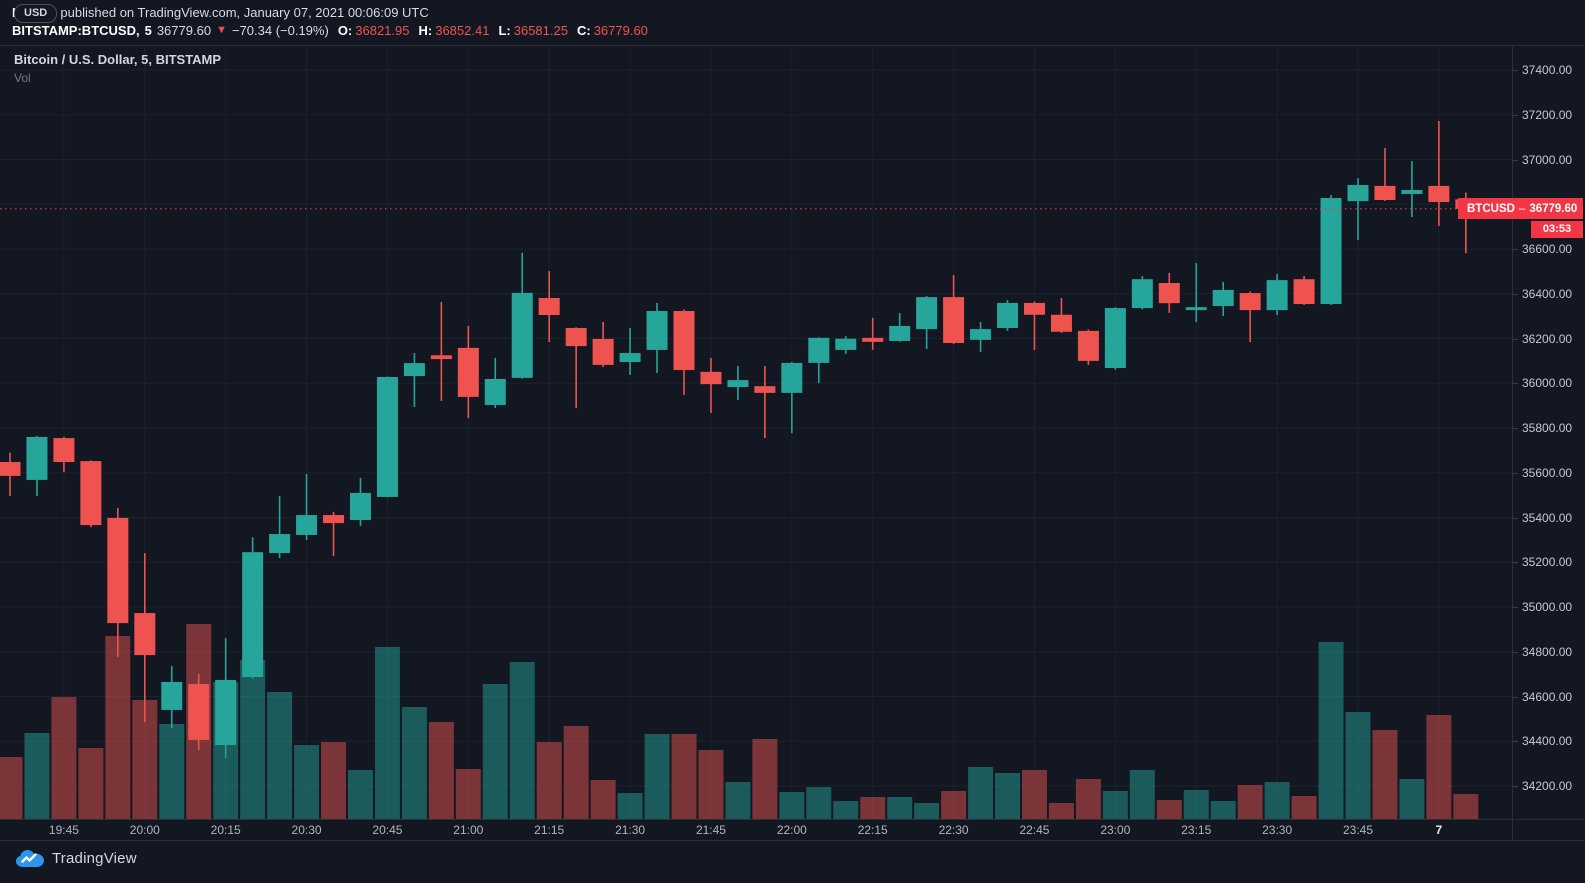 The width and height of the screenshot is (1585, 883). I want to click on price-tick-label: 37200.00, so click(1547, 114).